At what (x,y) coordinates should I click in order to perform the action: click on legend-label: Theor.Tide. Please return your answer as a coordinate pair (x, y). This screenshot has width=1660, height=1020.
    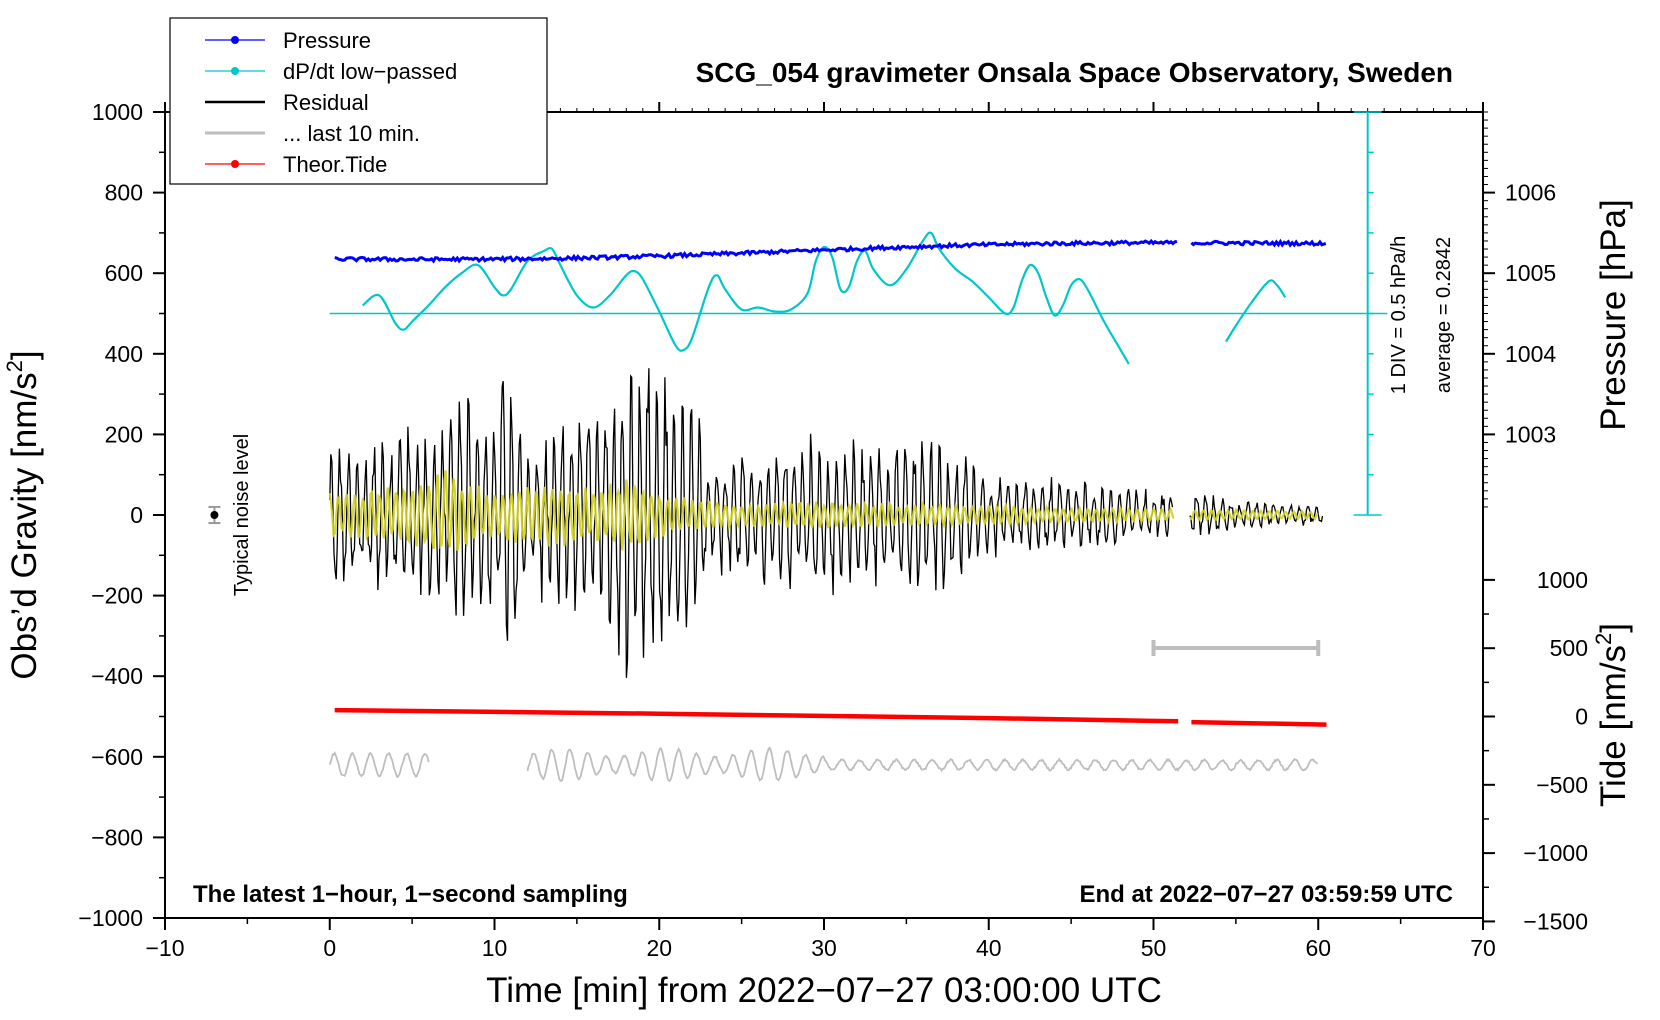
    Looking at the image, I should click on (335, 164).